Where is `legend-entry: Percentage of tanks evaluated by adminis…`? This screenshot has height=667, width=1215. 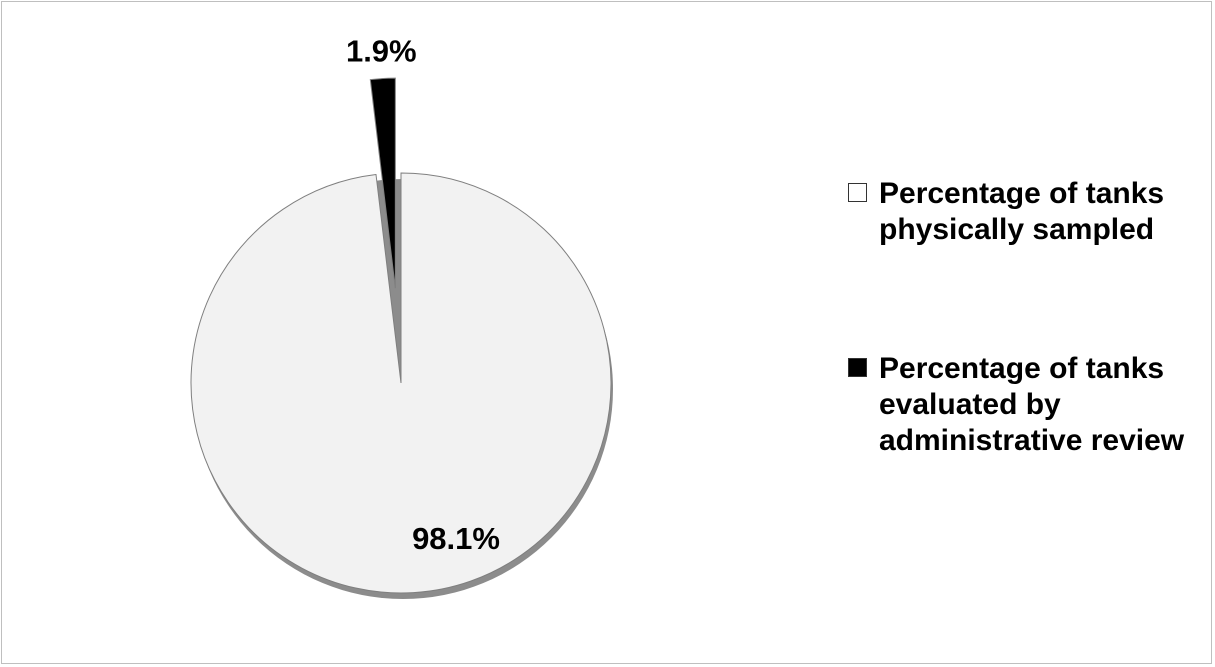
legend-entry: Percentage of tanks evaluated by adminis… is located at coordinates (1028, 405).